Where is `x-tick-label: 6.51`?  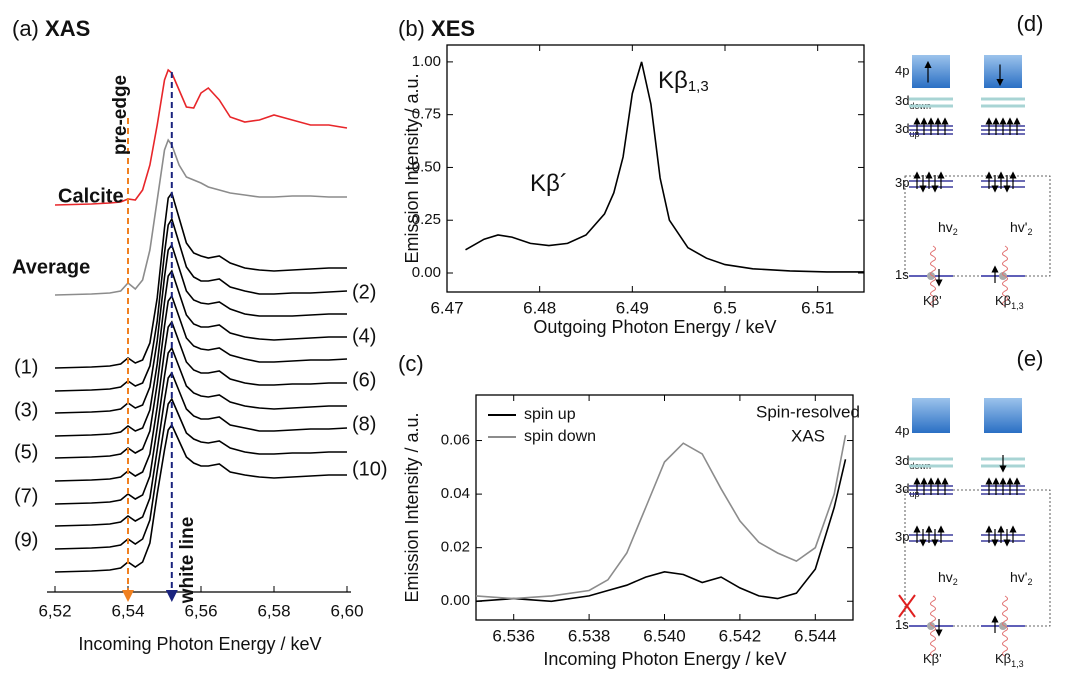
x-tick-label: 6.51 is located at coordinates (817, 307).